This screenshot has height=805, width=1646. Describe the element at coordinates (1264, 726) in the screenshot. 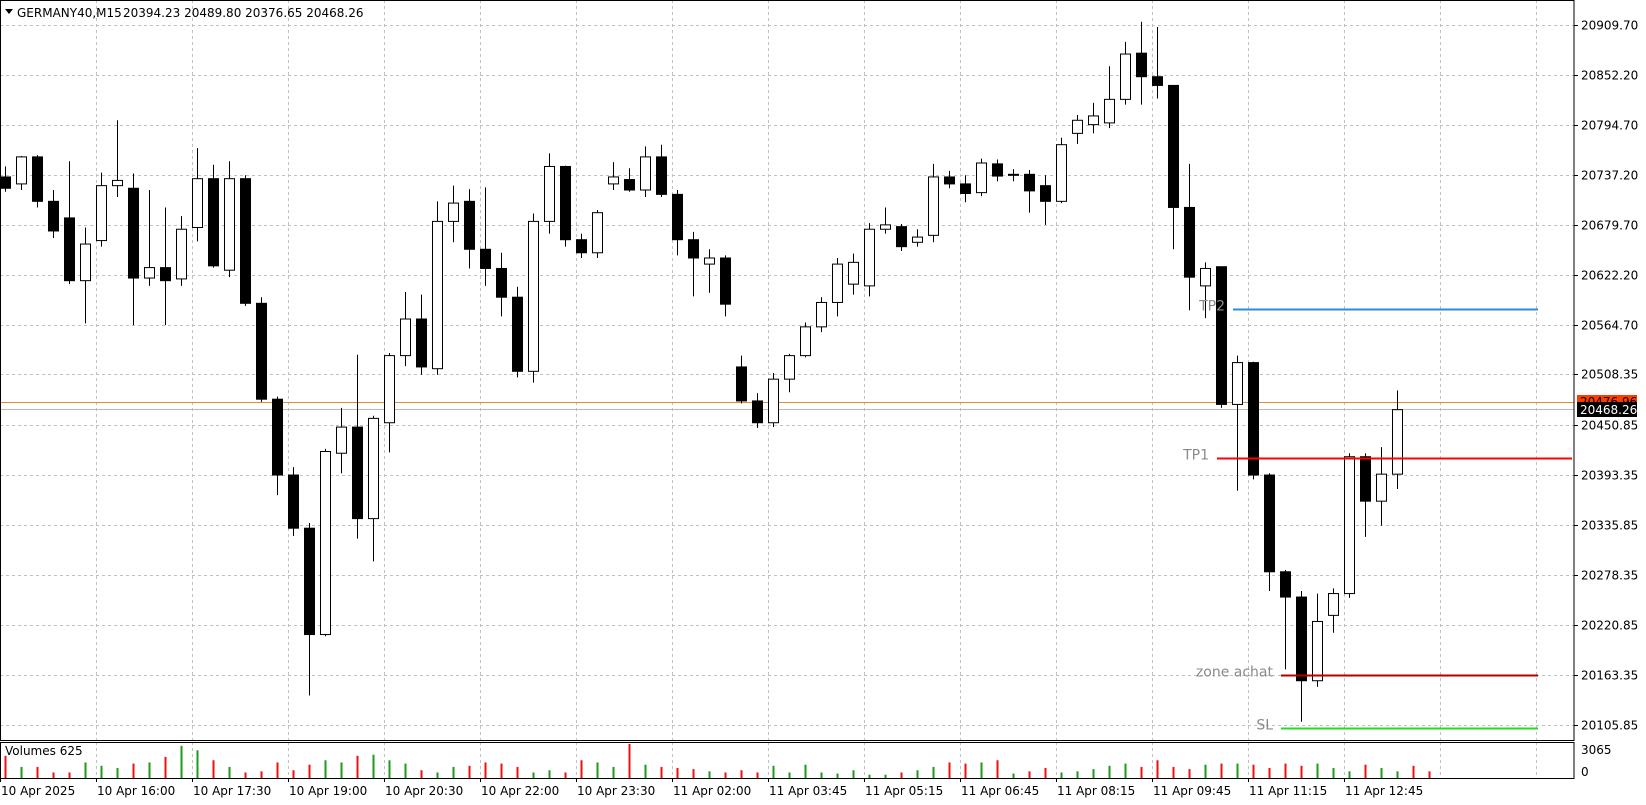

I see `level-label-sl: SL` at that location.